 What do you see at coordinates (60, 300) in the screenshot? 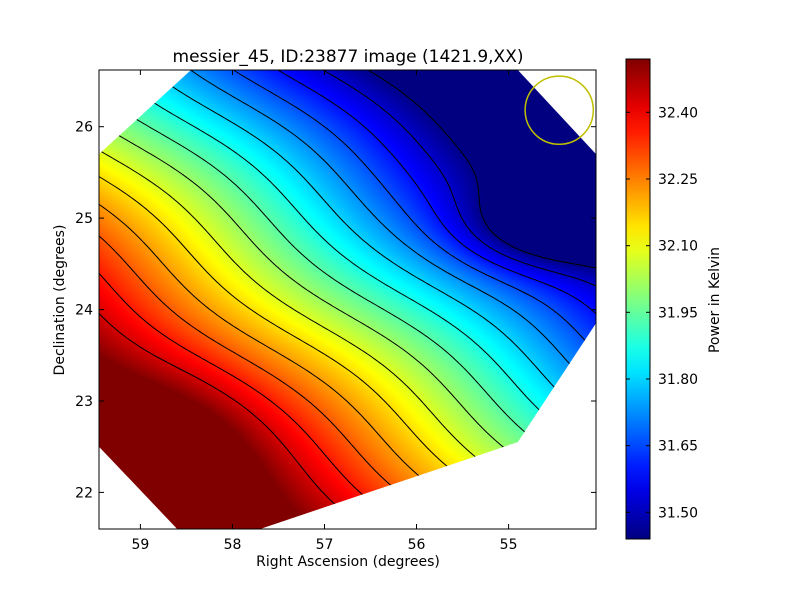
I see `y-axis-label: Declination (degrees)` at bounding box center [60, 300].